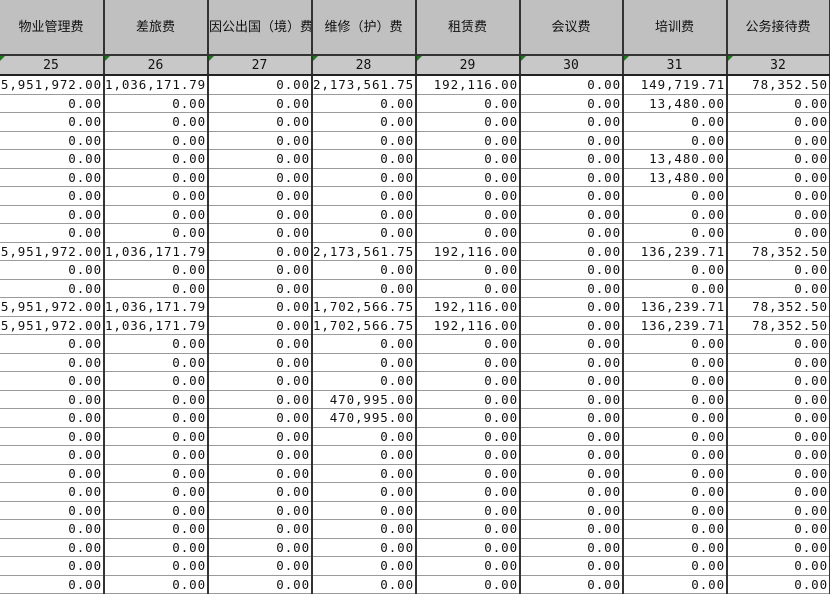 This screenshot has height=594, width=830. Describe the element at coordinates (468, 65) in the screenshot. I see `column-number-cell: 29` at that location.